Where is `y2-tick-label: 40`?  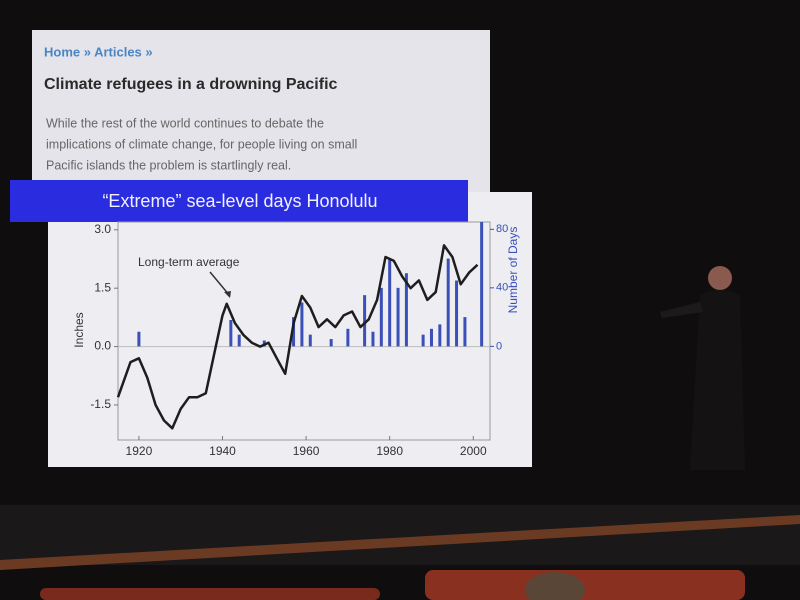 y2-tick-label: 40 is located at coordinates (502, 288).